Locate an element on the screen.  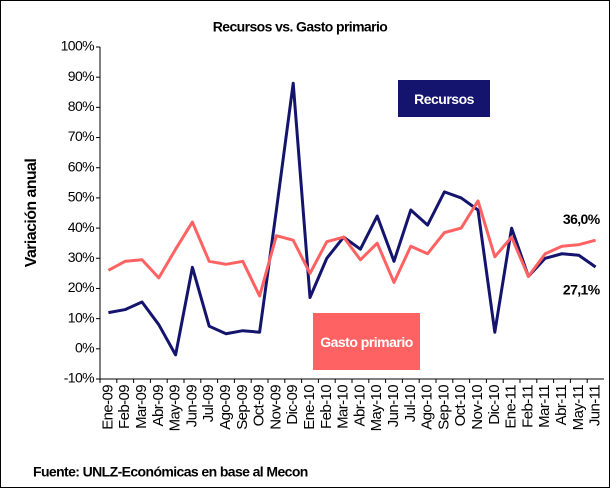
x-tick-label: Dic-10 is located at coordinates (494, 405).